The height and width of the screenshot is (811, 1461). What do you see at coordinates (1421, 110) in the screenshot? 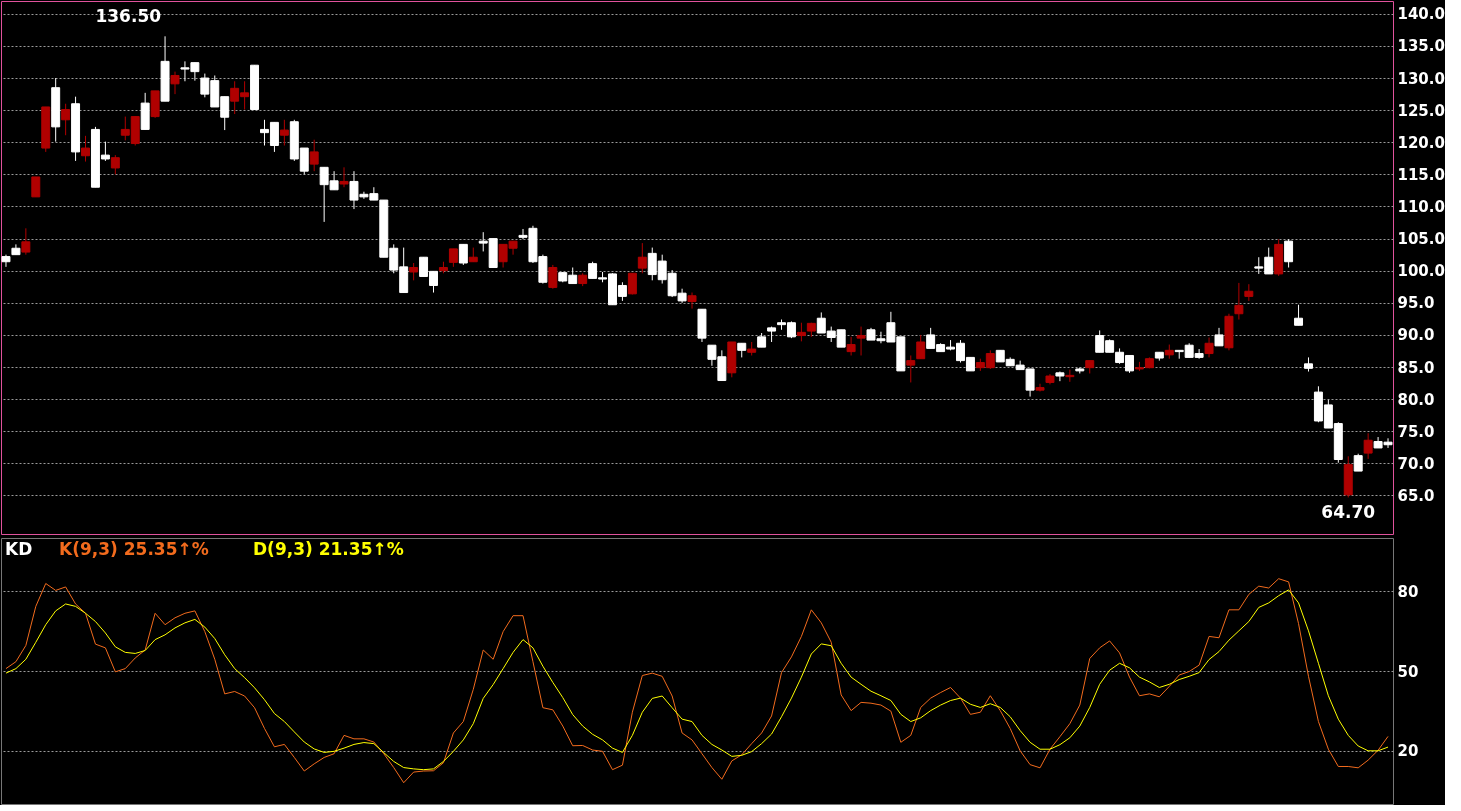
I see `y-tick-label: 125.0` at bounding box center [1421, 110].